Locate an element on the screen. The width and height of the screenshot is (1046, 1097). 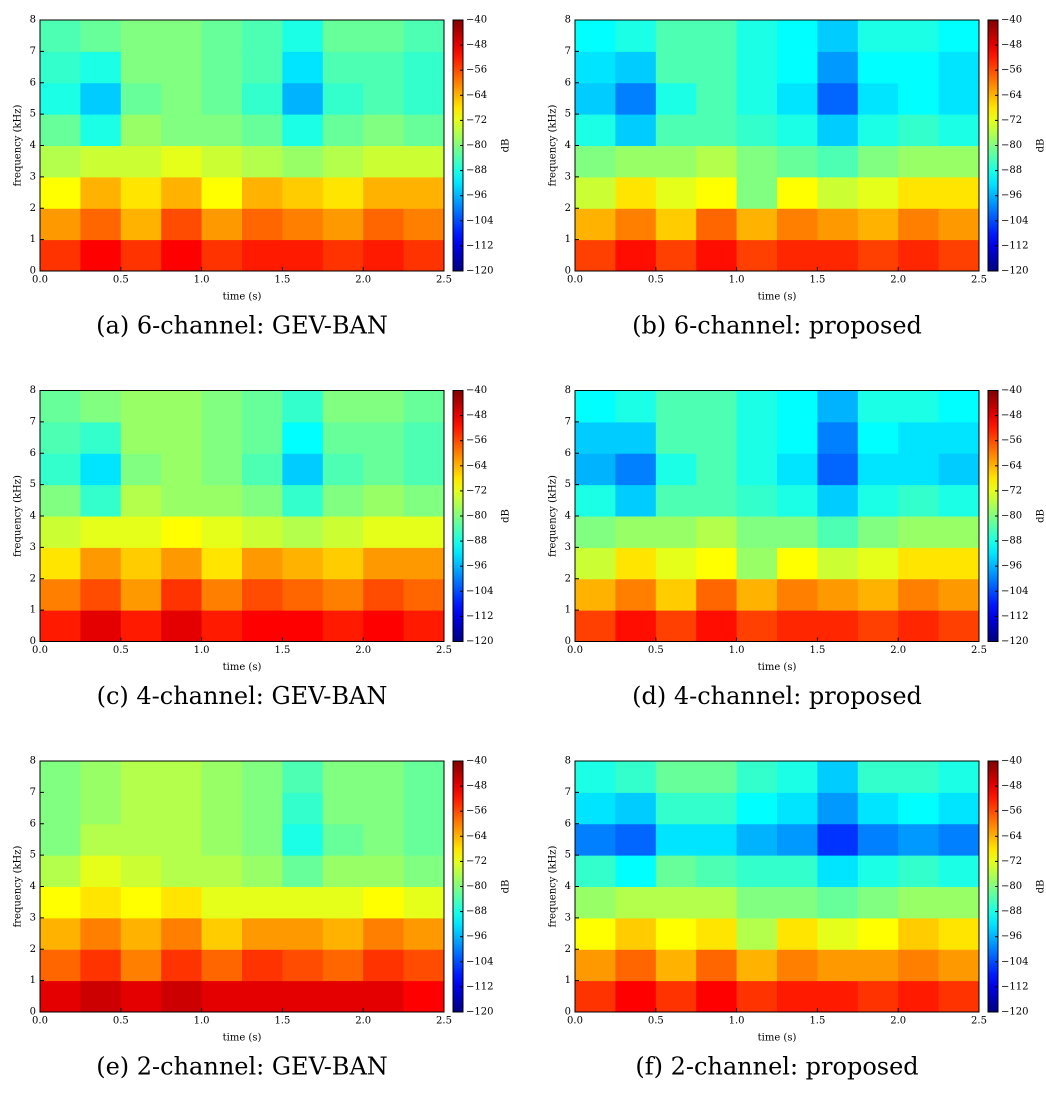
y-tick-label: 8 is located at coordinates (568, 761).